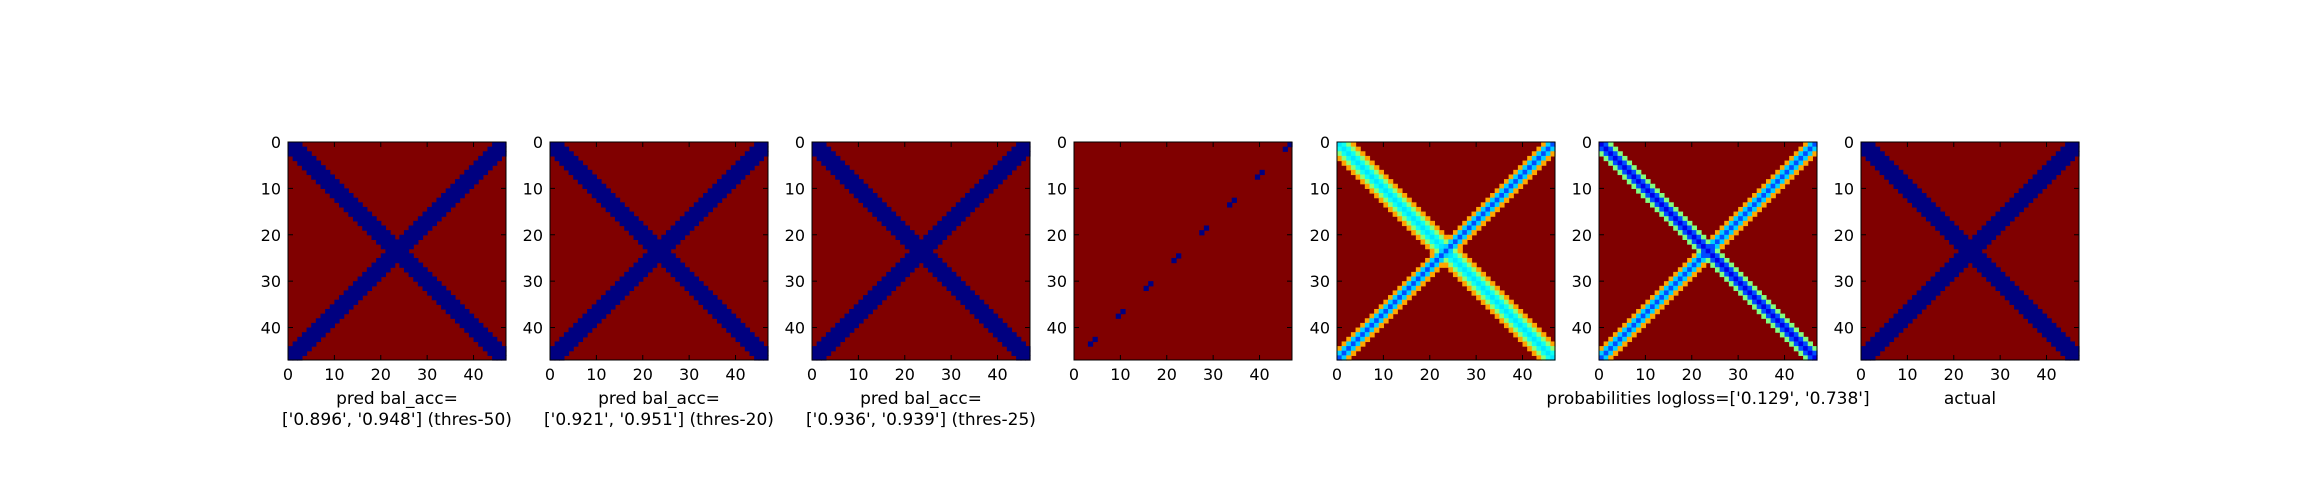  I want to click on y-tick-label: 40, so click(533, 328).